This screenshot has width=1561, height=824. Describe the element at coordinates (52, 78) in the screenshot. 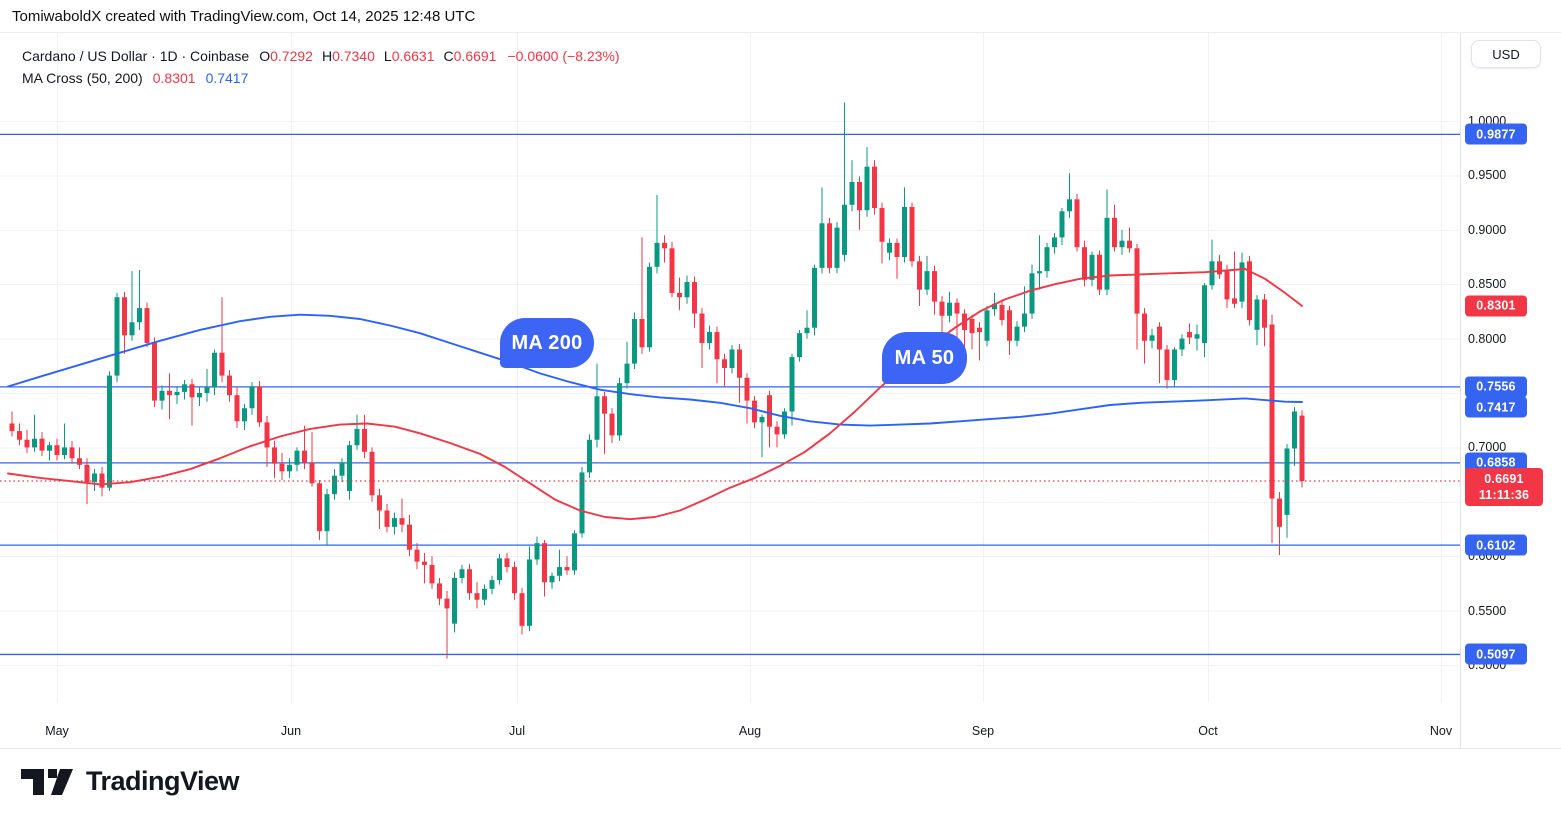

I see `indicator-name: MA Cross` at that location.